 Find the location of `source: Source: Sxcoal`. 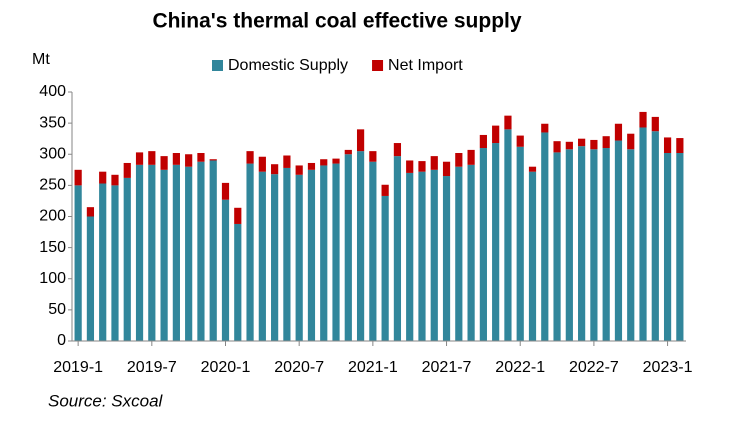

source: Source: Sxcoal is located at coordinates (106, 400).